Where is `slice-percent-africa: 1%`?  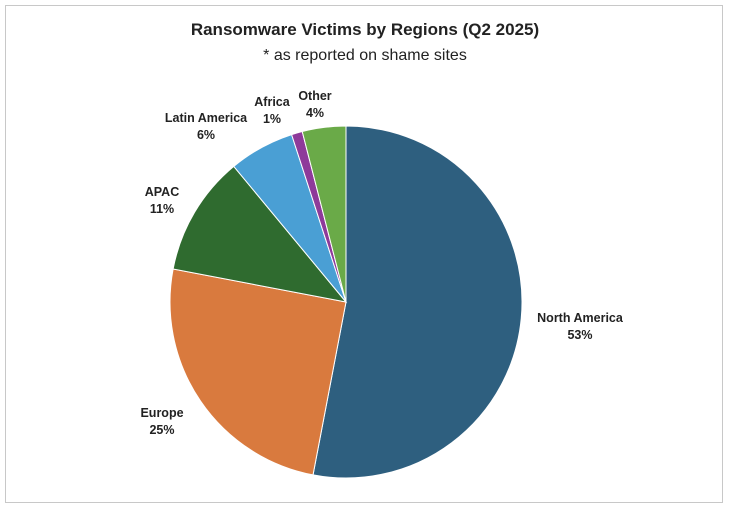 slice-percent-africa: 1% is located at coordinates (272, 119).